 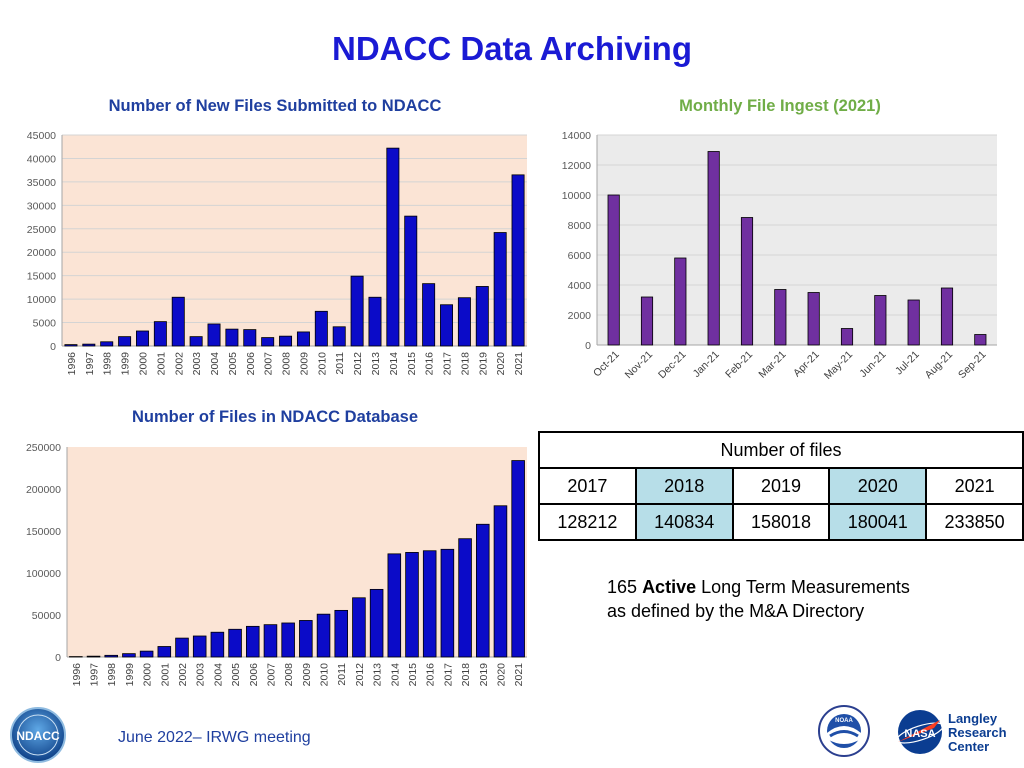 I want to click on note-count: 165, so click(x=622, y=587).